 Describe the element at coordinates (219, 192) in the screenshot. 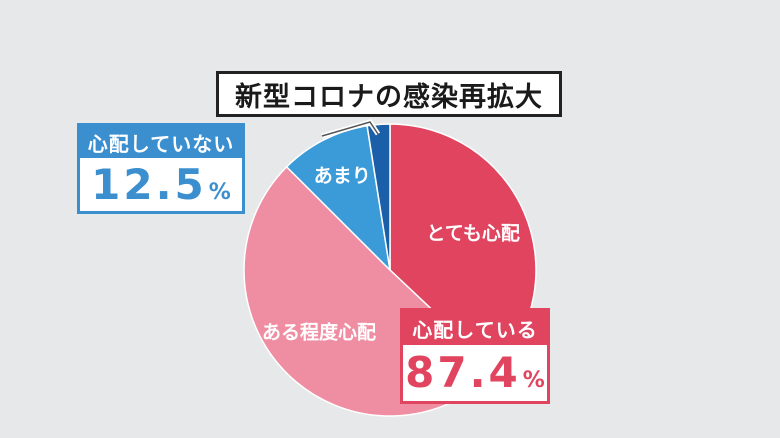

I see `not-worried-unit: %` at that location.